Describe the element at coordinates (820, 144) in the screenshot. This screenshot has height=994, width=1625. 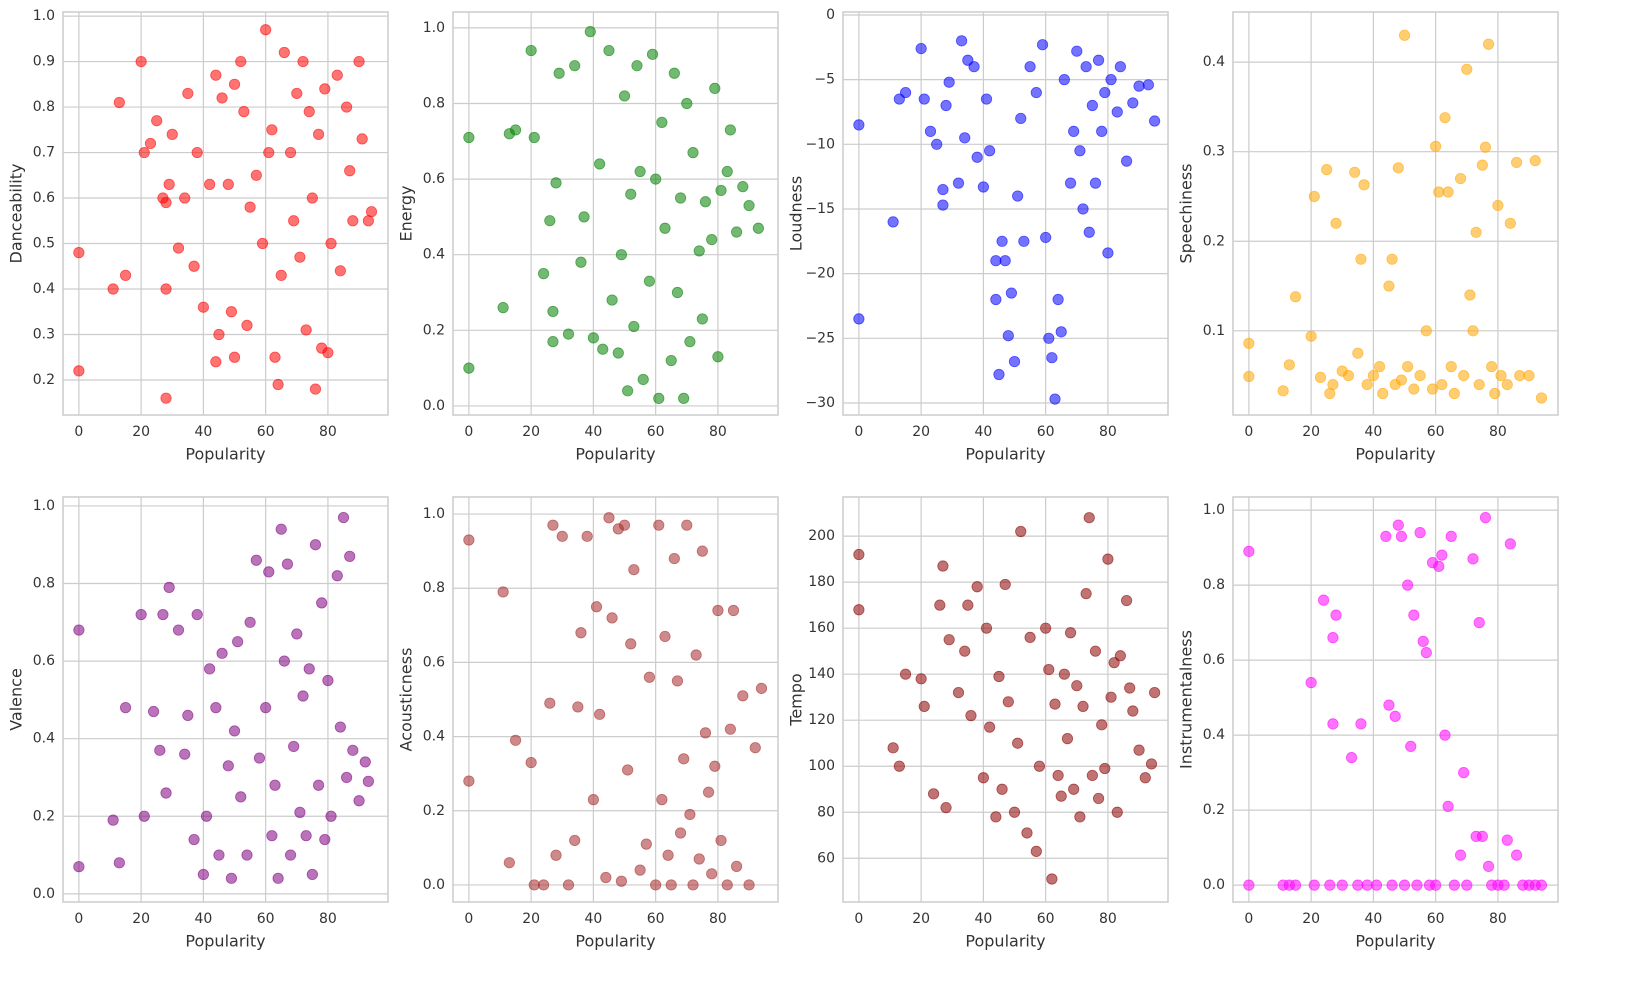
I see `y-tick-label: −10` at that location.